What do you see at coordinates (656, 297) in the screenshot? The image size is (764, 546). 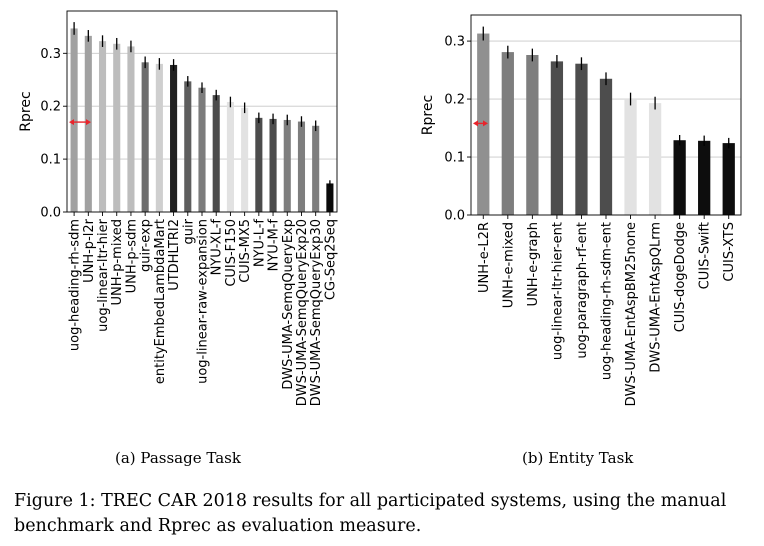 I see `x-tick-label: DWS-UMA-EntAspQLrm` at bounding box center [656, 297].